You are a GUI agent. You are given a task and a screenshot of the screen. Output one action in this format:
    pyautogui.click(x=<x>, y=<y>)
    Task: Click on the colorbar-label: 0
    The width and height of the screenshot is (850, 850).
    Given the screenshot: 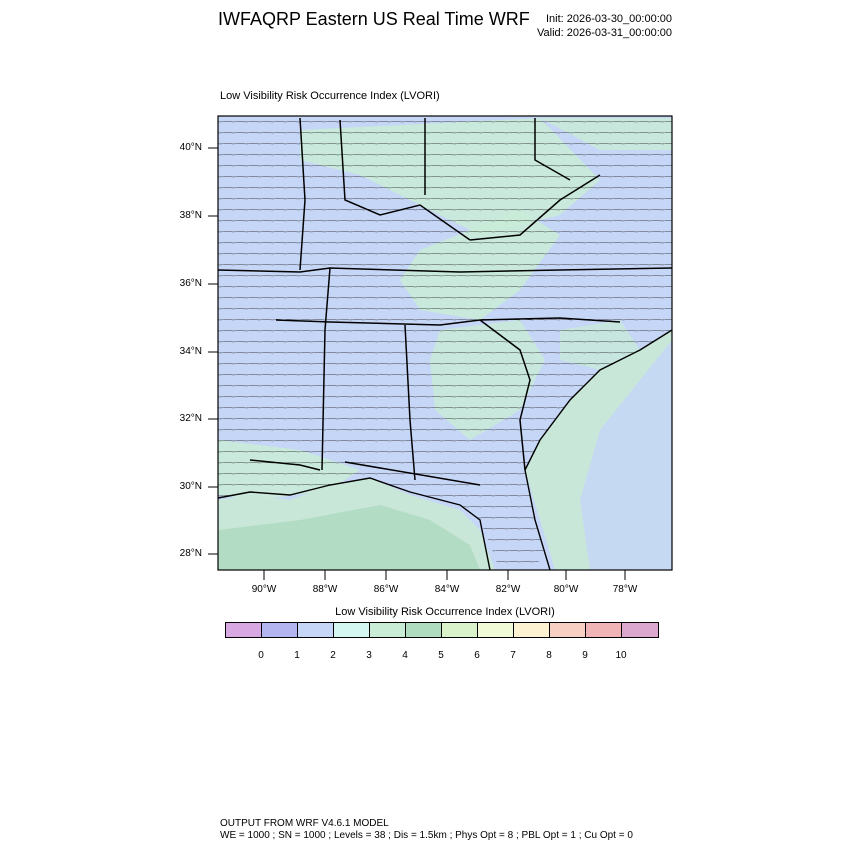 What is the action you would take?
    pyautogui.click(x=261, y=655)
    